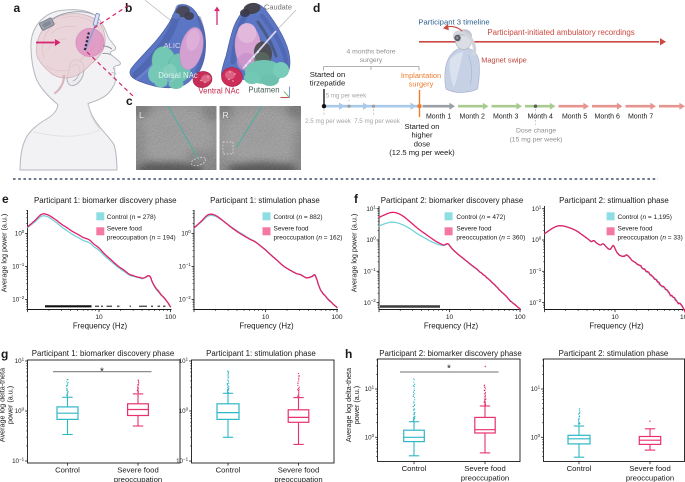 This screenshot has height=482, width=685. Describe the element at coordinates (172, 45) in the screenshot. I see `svg-text: ALIC` at that location.